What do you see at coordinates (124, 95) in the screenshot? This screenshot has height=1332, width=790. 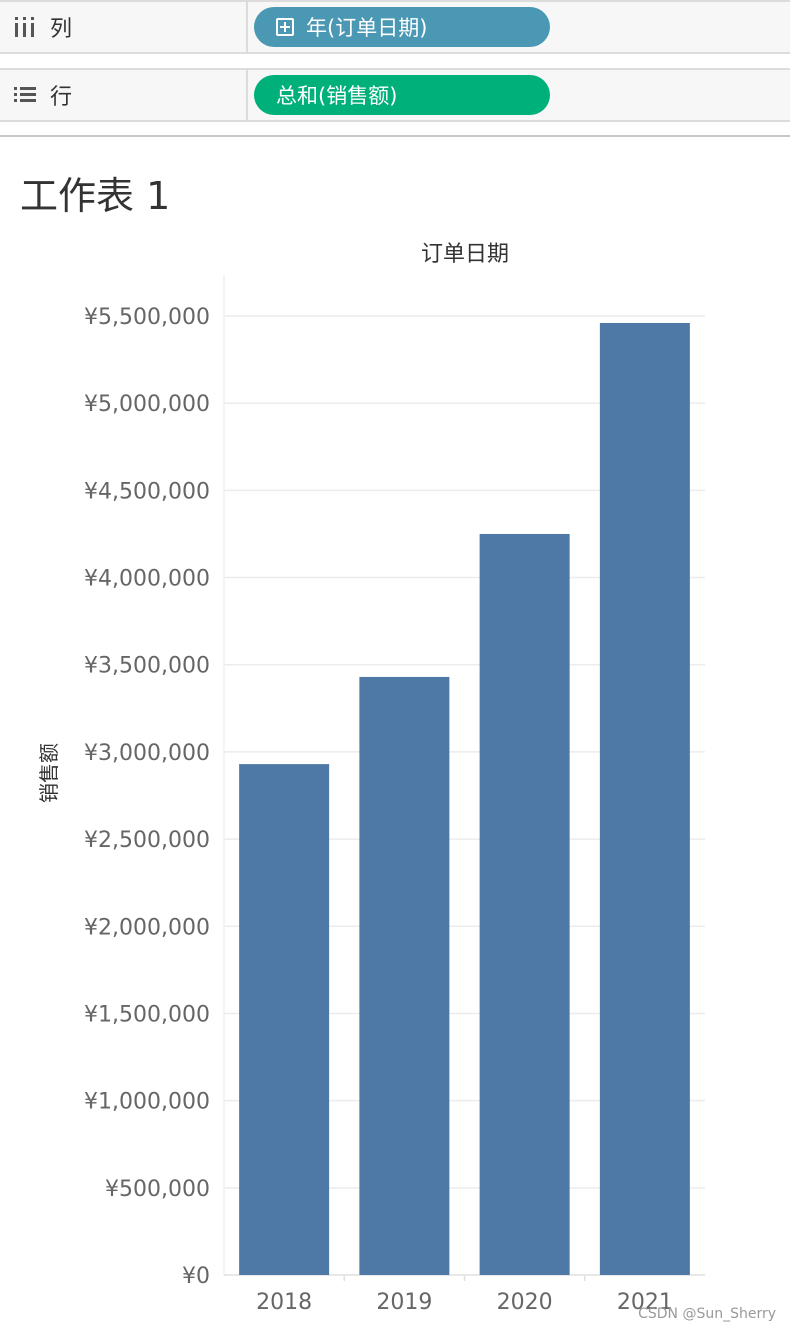 I see `rows-shelf-label: 行` at bounding box center [124, 95].